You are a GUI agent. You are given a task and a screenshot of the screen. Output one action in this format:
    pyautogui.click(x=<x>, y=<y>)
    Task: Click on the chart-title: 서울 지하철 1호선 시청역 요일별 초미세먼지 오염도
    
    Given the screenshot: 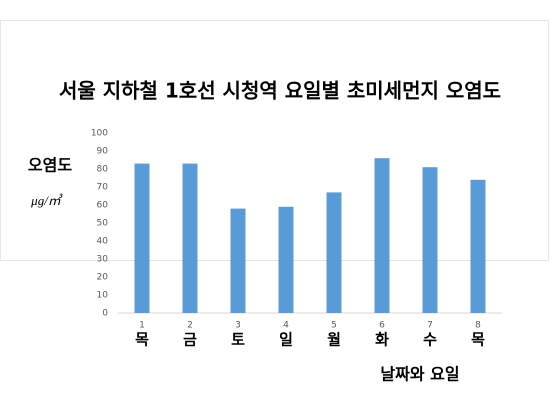 What is the action you would take?
    pyautogui.click(x=280, y=91)
    